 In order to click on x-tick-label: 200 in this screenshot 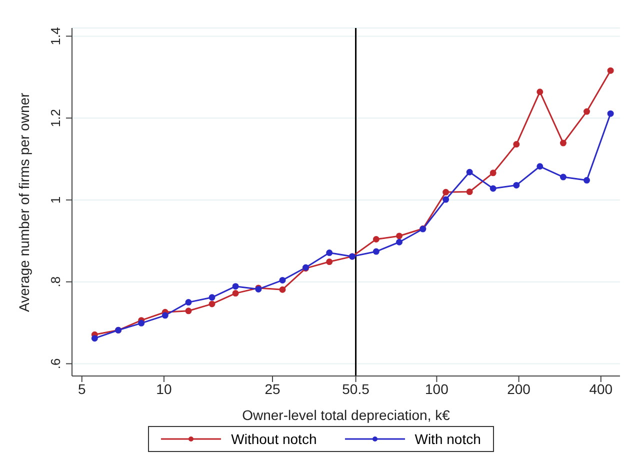, I will do `click(519, 388)`.